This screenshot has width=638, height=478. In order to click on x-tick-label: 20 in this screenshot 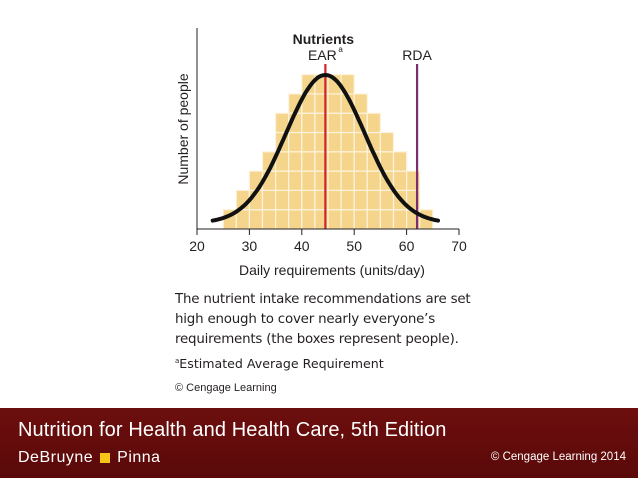, I will do `click(197, 246)`.